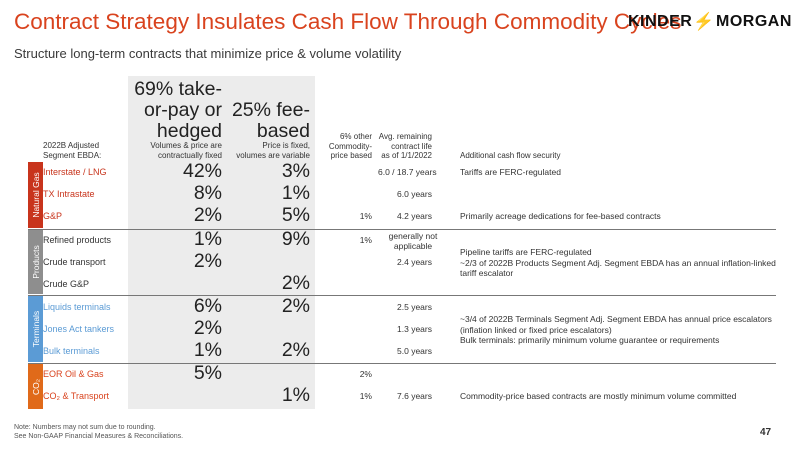 The width and height of the screenshot is (800, 450). I want to click on header-cash-flow-security: Additional cash flow security, so click(510, 155).